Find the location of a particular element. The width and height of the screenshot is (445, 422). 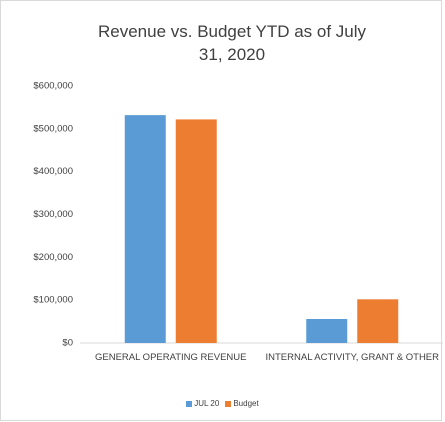

y-tick-label: $200,000 is located at coordinates (53, 257).